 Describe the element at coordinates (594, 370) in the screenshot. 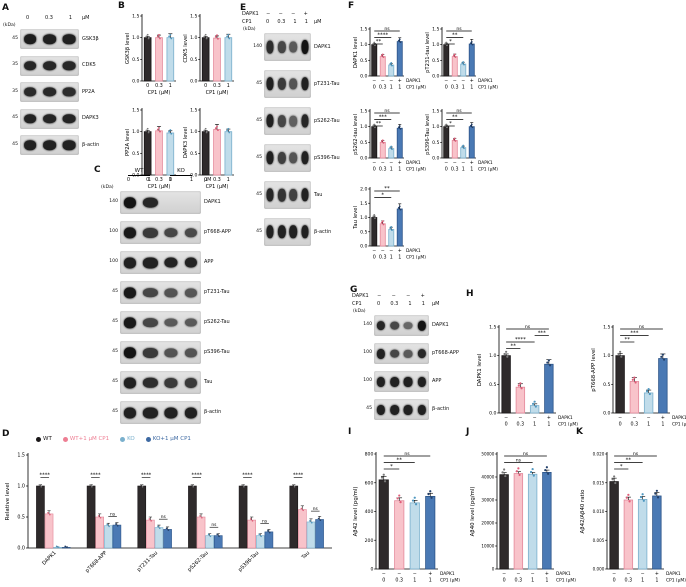

I see `y-axis-label: pT668-APP level` at that location.